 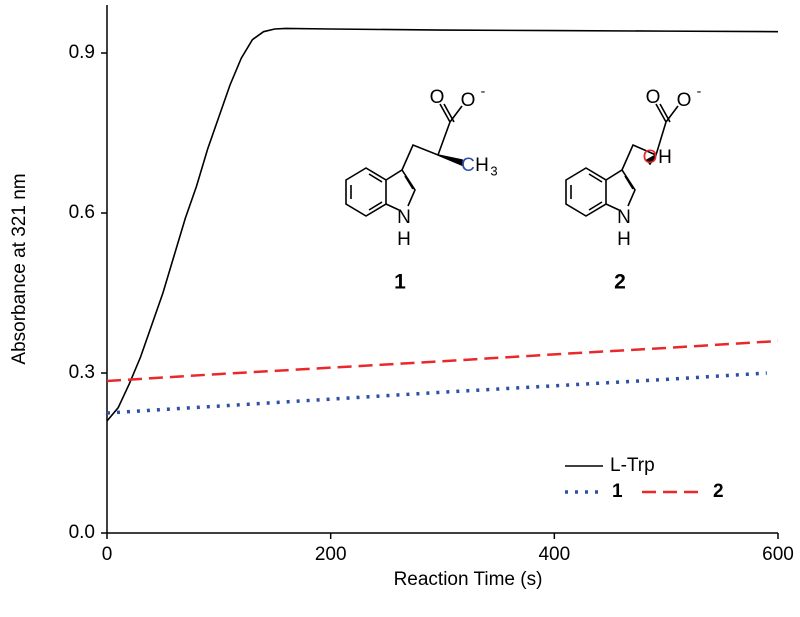 I want to click on legend-label: 1, so click(x=617, y=491).